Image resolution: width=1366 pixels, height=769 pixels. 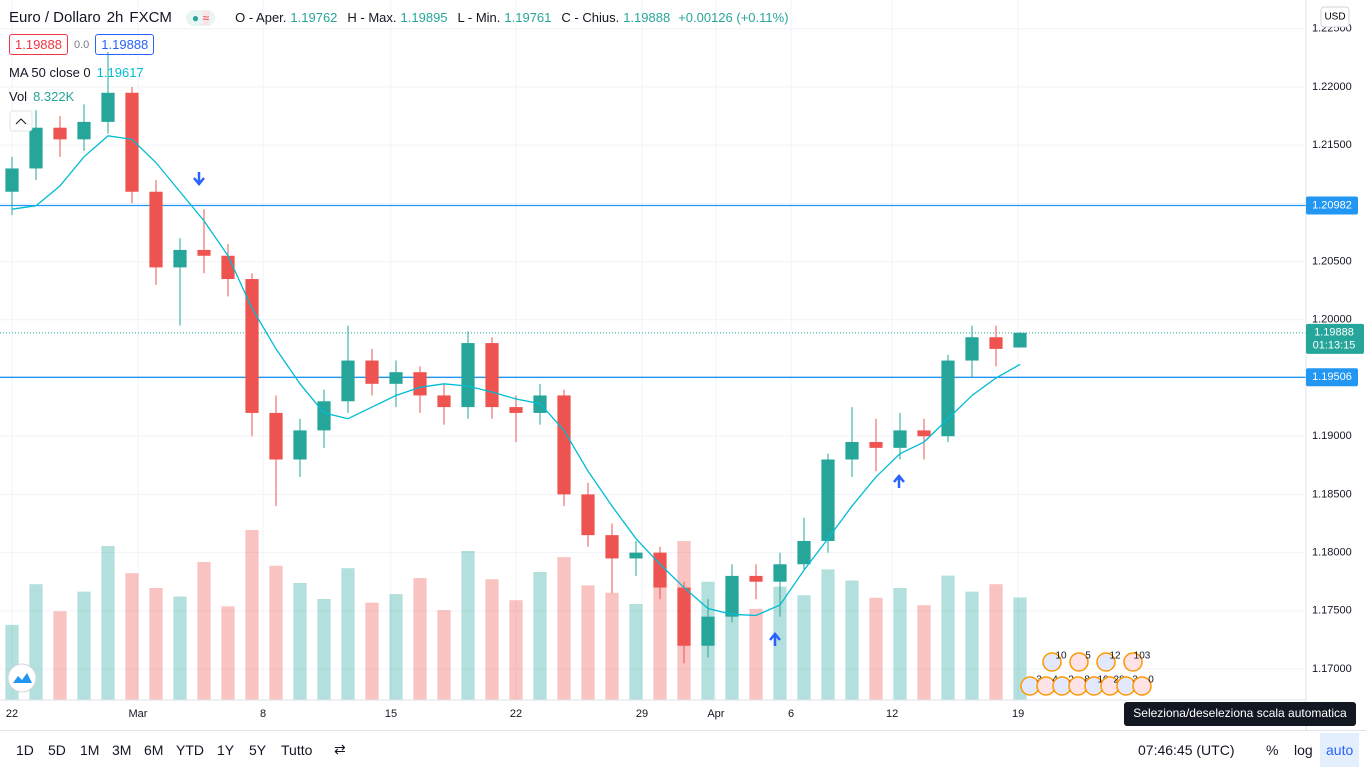 I want to click on signal-arrow-down, so click(x=199, y=179).